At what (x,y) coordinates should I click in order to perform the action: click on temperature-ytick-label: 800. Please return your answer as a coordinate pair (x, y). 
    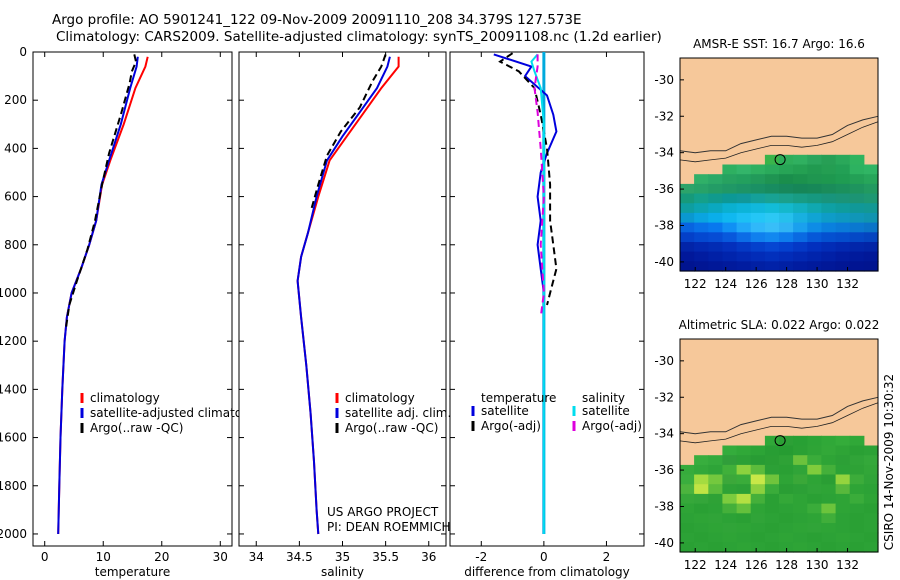
    Looking at the image, I should click on (15, 245).